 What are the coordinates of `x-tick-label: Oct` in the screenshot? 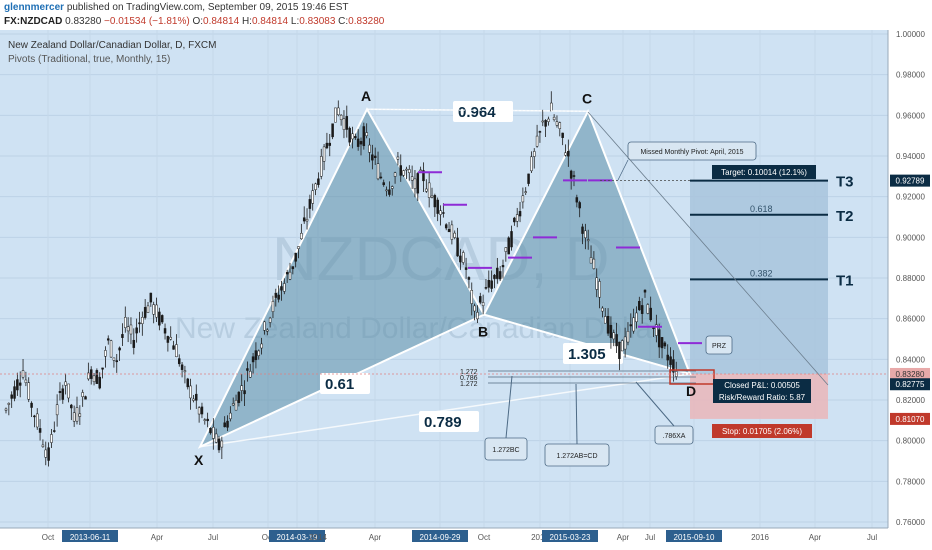 It's located at (48, 537).